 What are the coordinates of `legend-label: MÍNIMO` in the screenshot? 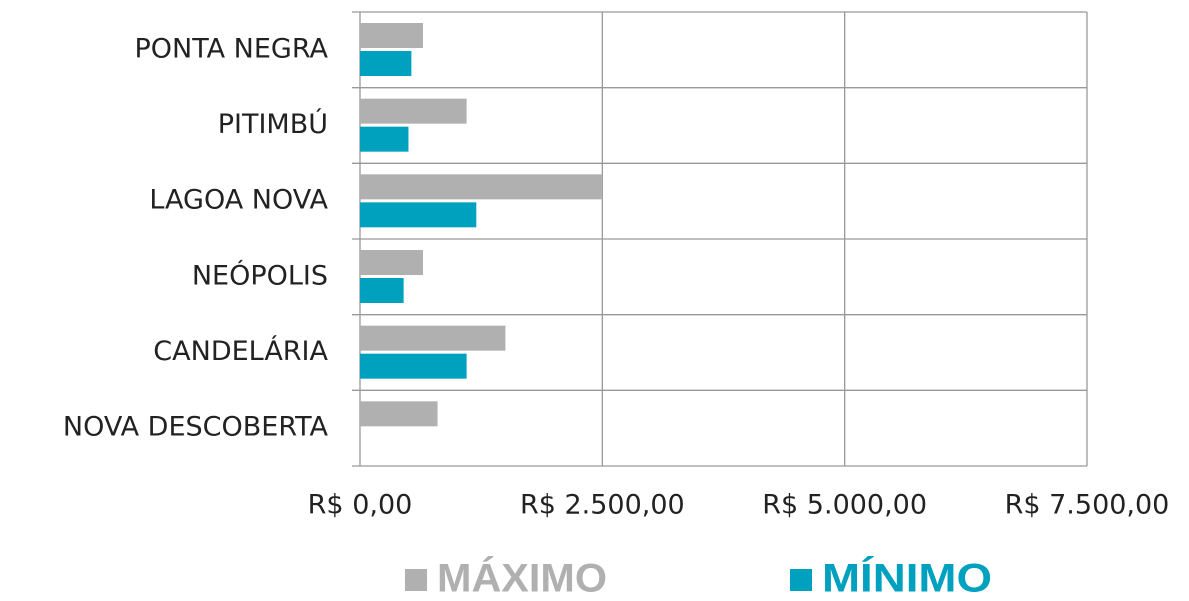 It's located at (907, 576).